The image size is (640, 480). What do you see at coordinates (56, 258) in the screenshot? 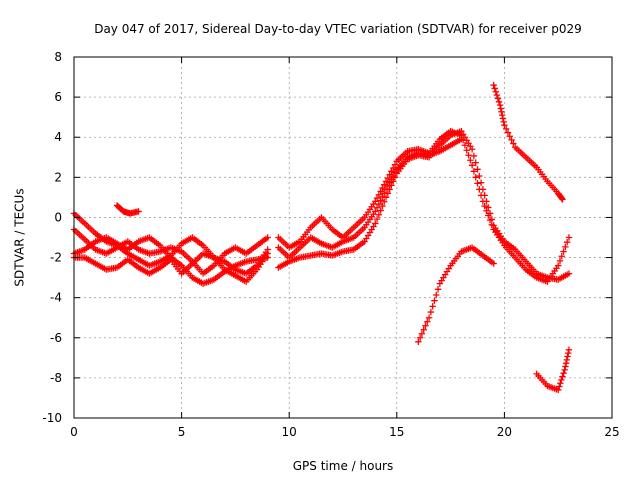
I see `y-tick-label: -2` at bounding box center [56, 258].